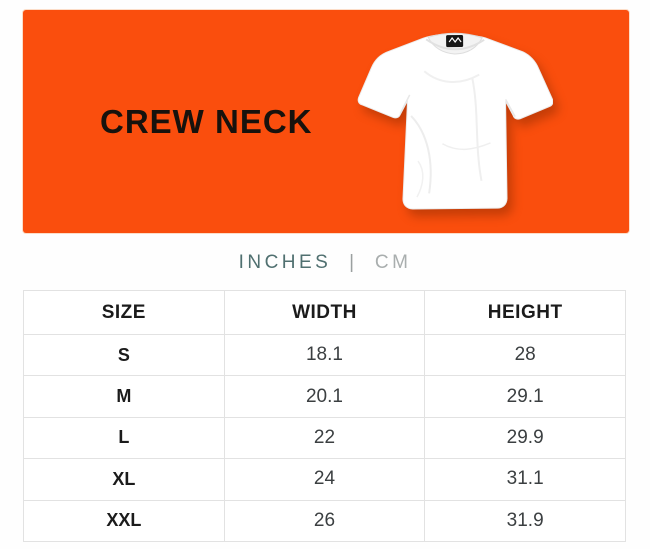 This screenshot has height=549, width=650. What do you see at coordinates (525, 312) in the screenshot?
I see `column-header-height: HEIGHT` at bounding box center [525, 312].